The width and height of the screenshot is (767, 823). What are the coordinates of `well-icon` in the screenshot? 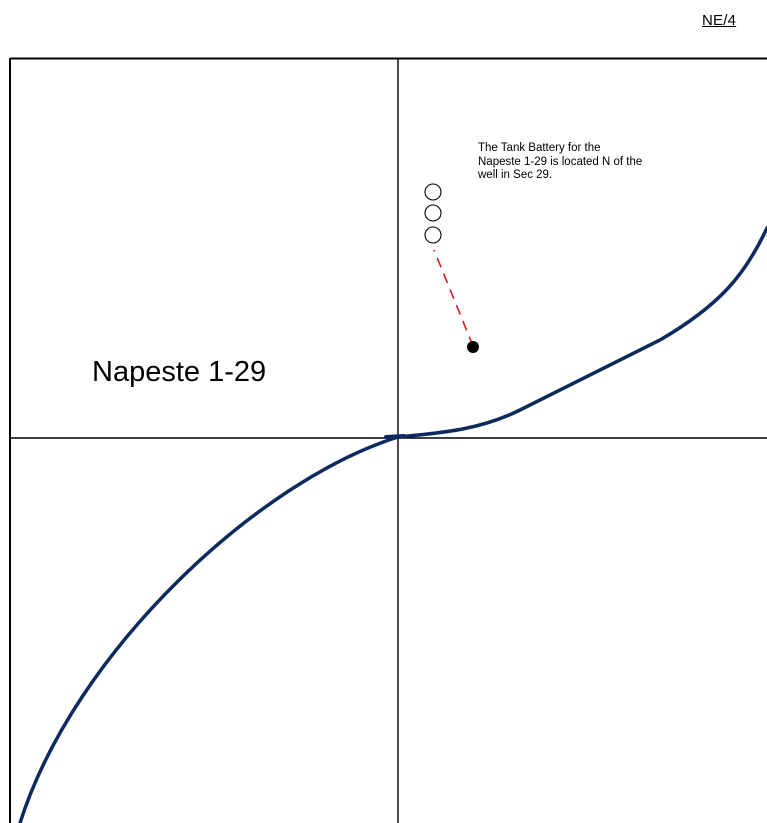 It's located at (473, 347).